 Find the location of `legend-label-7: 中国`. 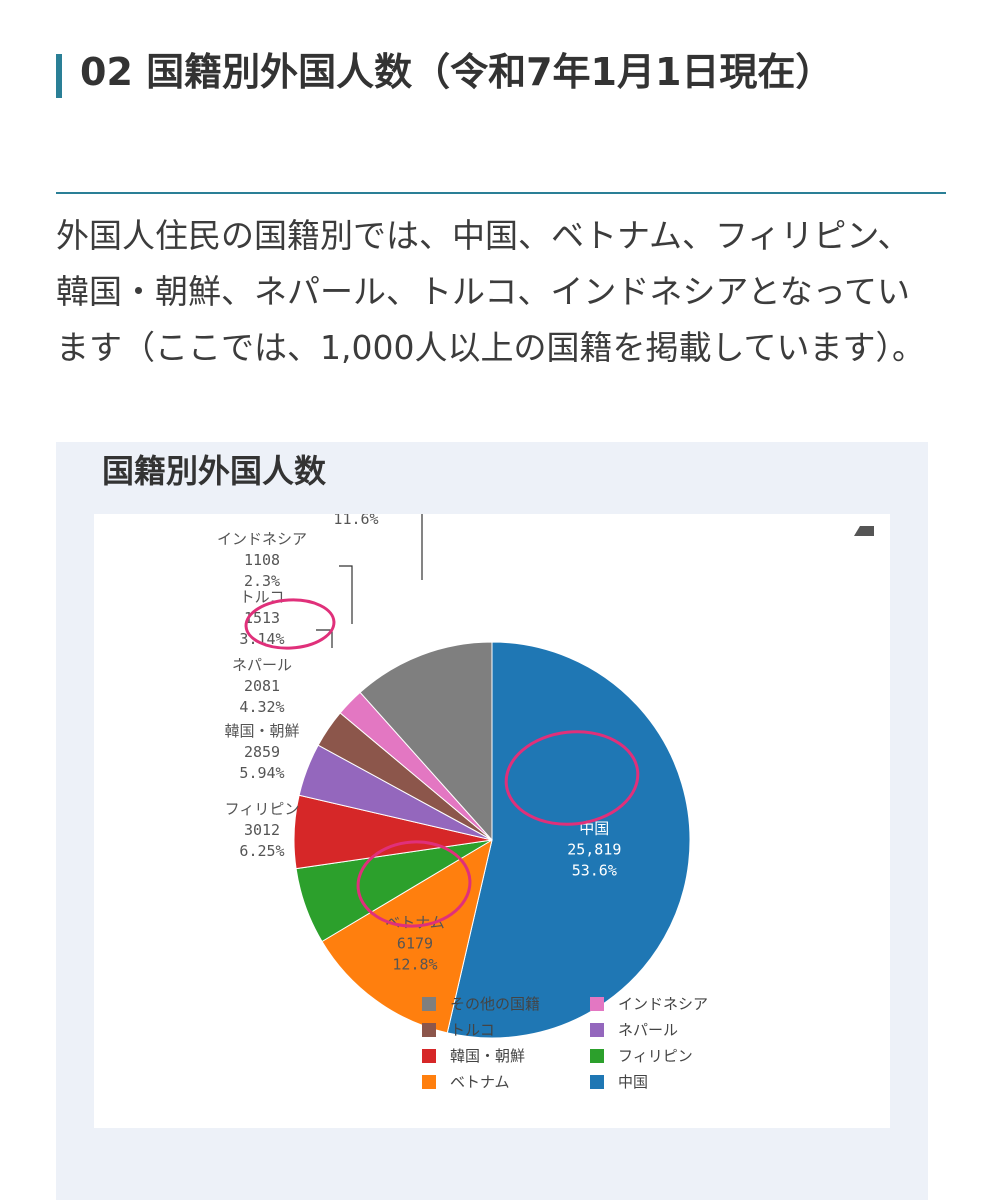

legend-label-7: 中国 is located at coordinates (633, 1082).